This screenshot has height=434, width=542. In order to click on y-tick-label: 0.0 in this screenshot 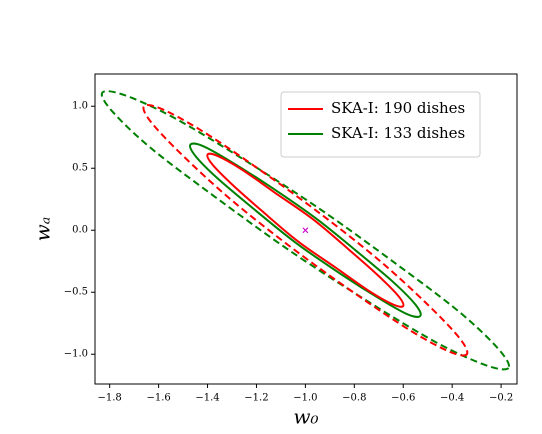, I will do `click(80, 230)`.